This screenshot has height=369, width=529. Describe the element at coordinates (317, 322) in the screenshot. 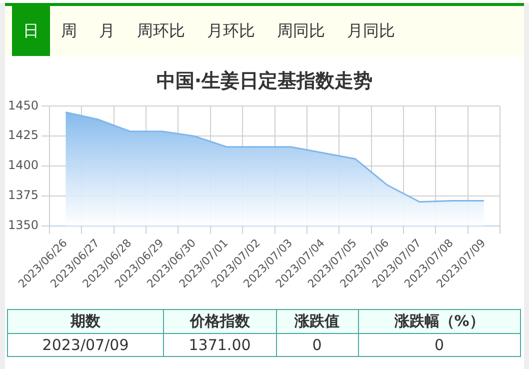

I see `text: 涨跌值` at that location.